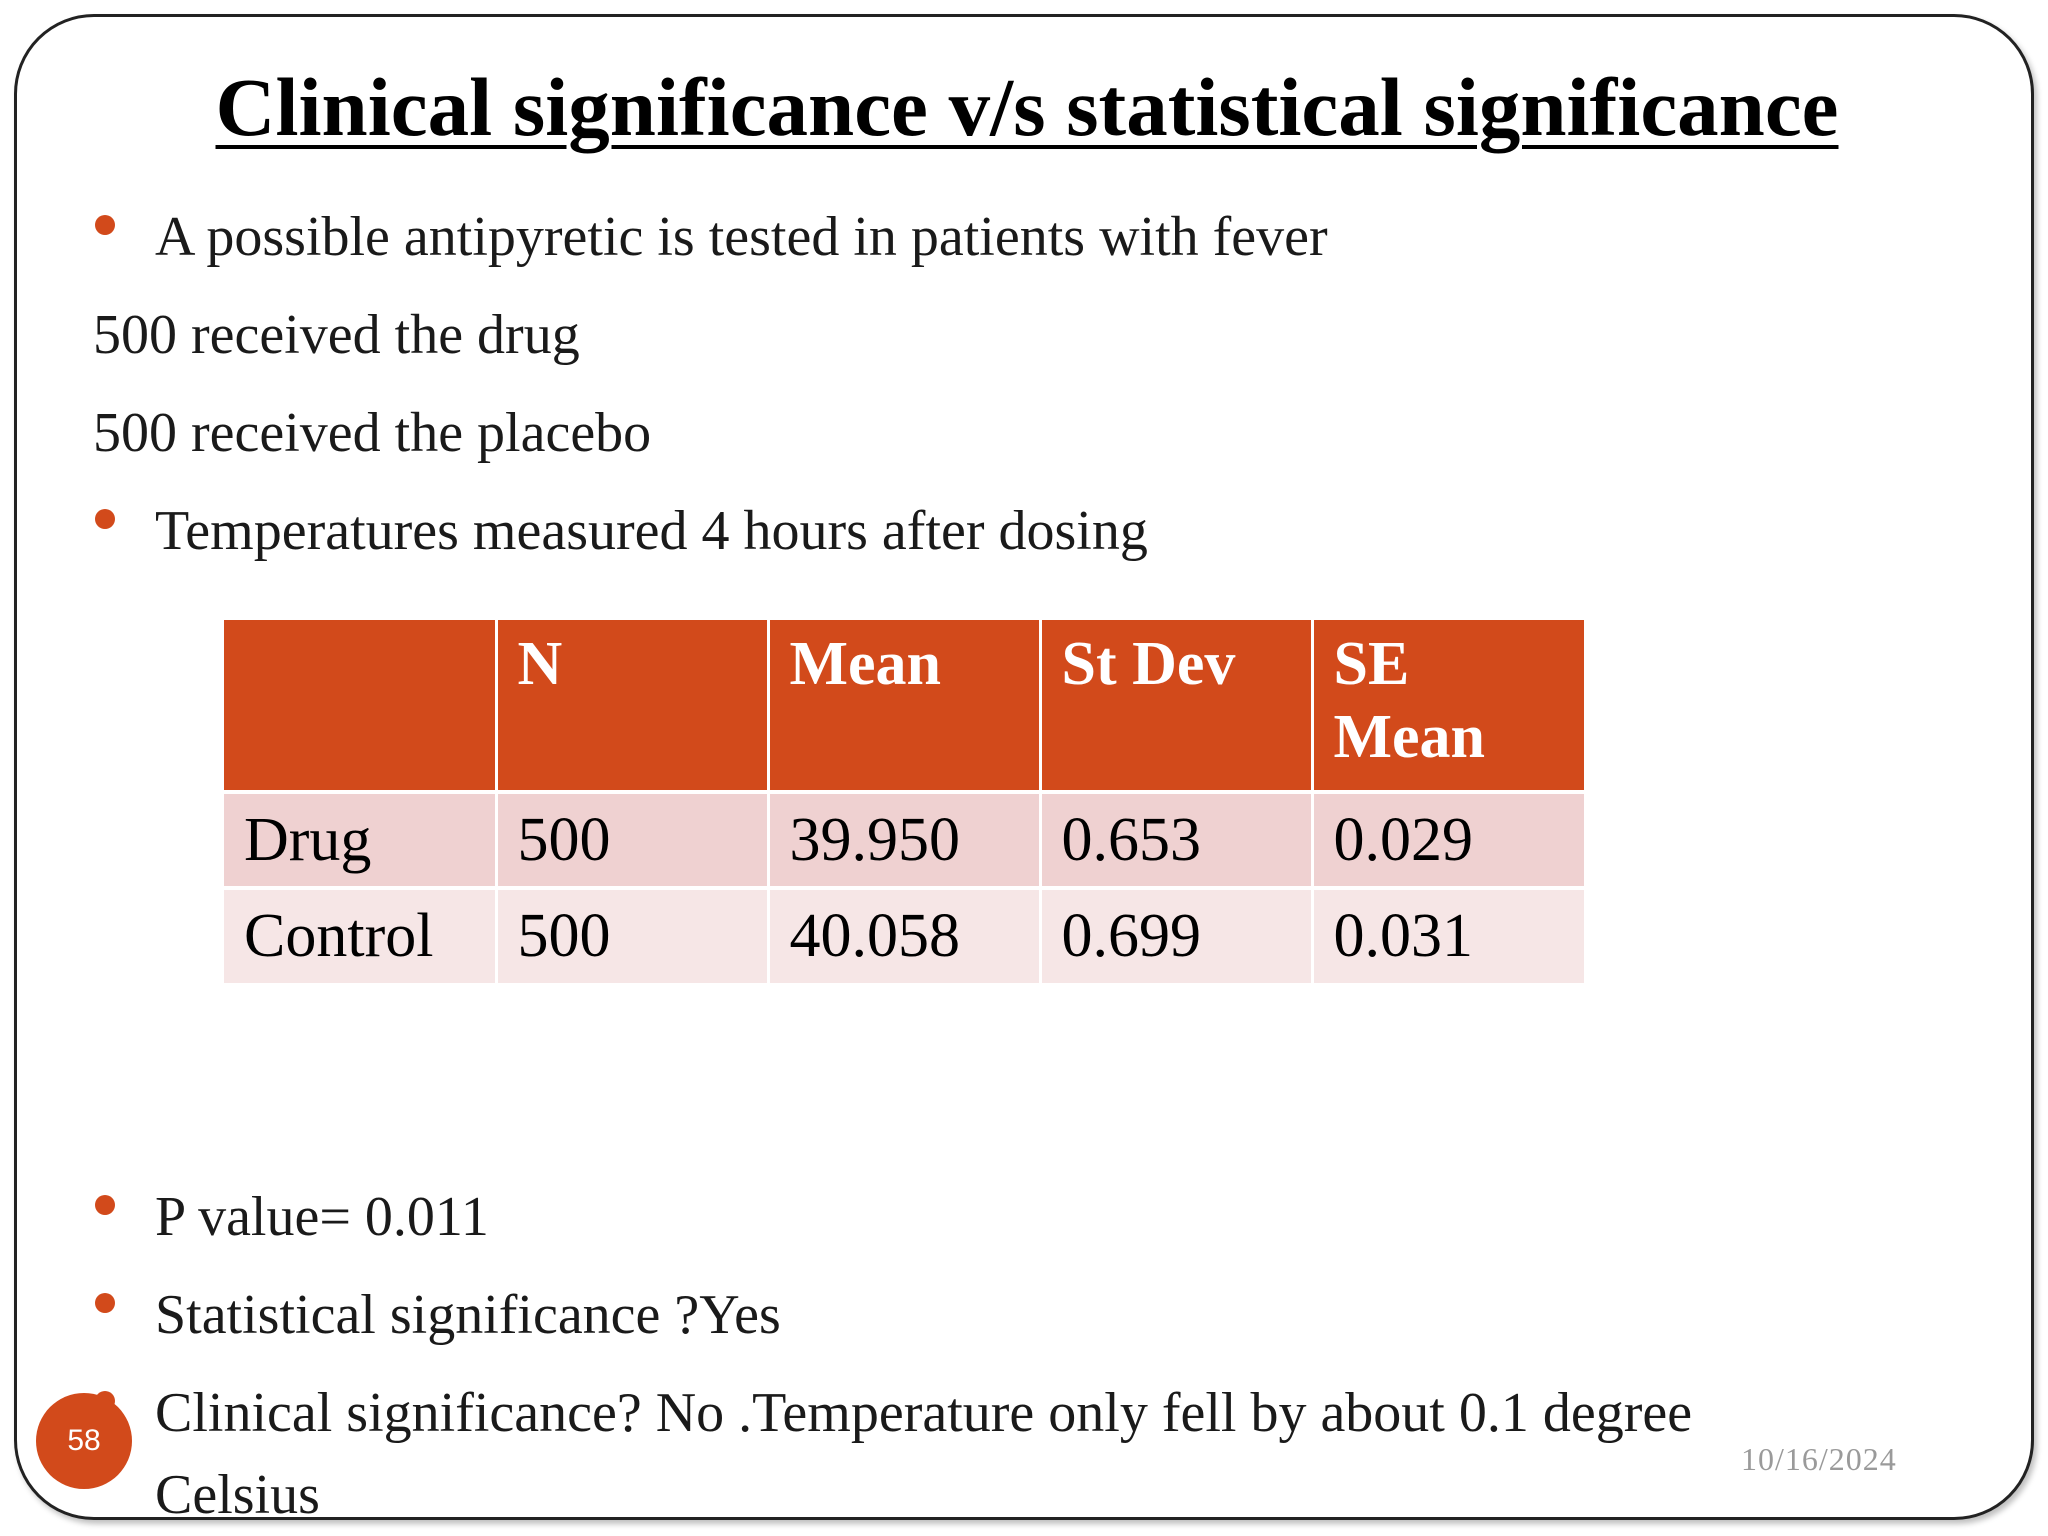 The height and width of the screenshot is (1536, 2048). Describe the element at coordinates (468, 1315) in the screenshot. I see `bullet-text: Statistical significance ?Yes` at that location.